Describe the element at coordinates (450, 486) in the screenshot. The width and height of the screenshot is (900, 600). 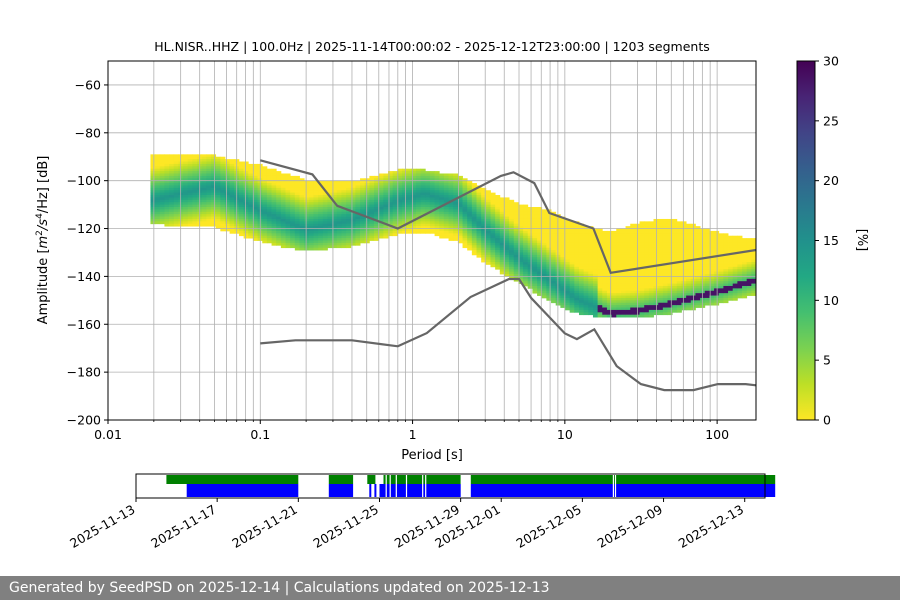
I see `coverage-frame` at that location.